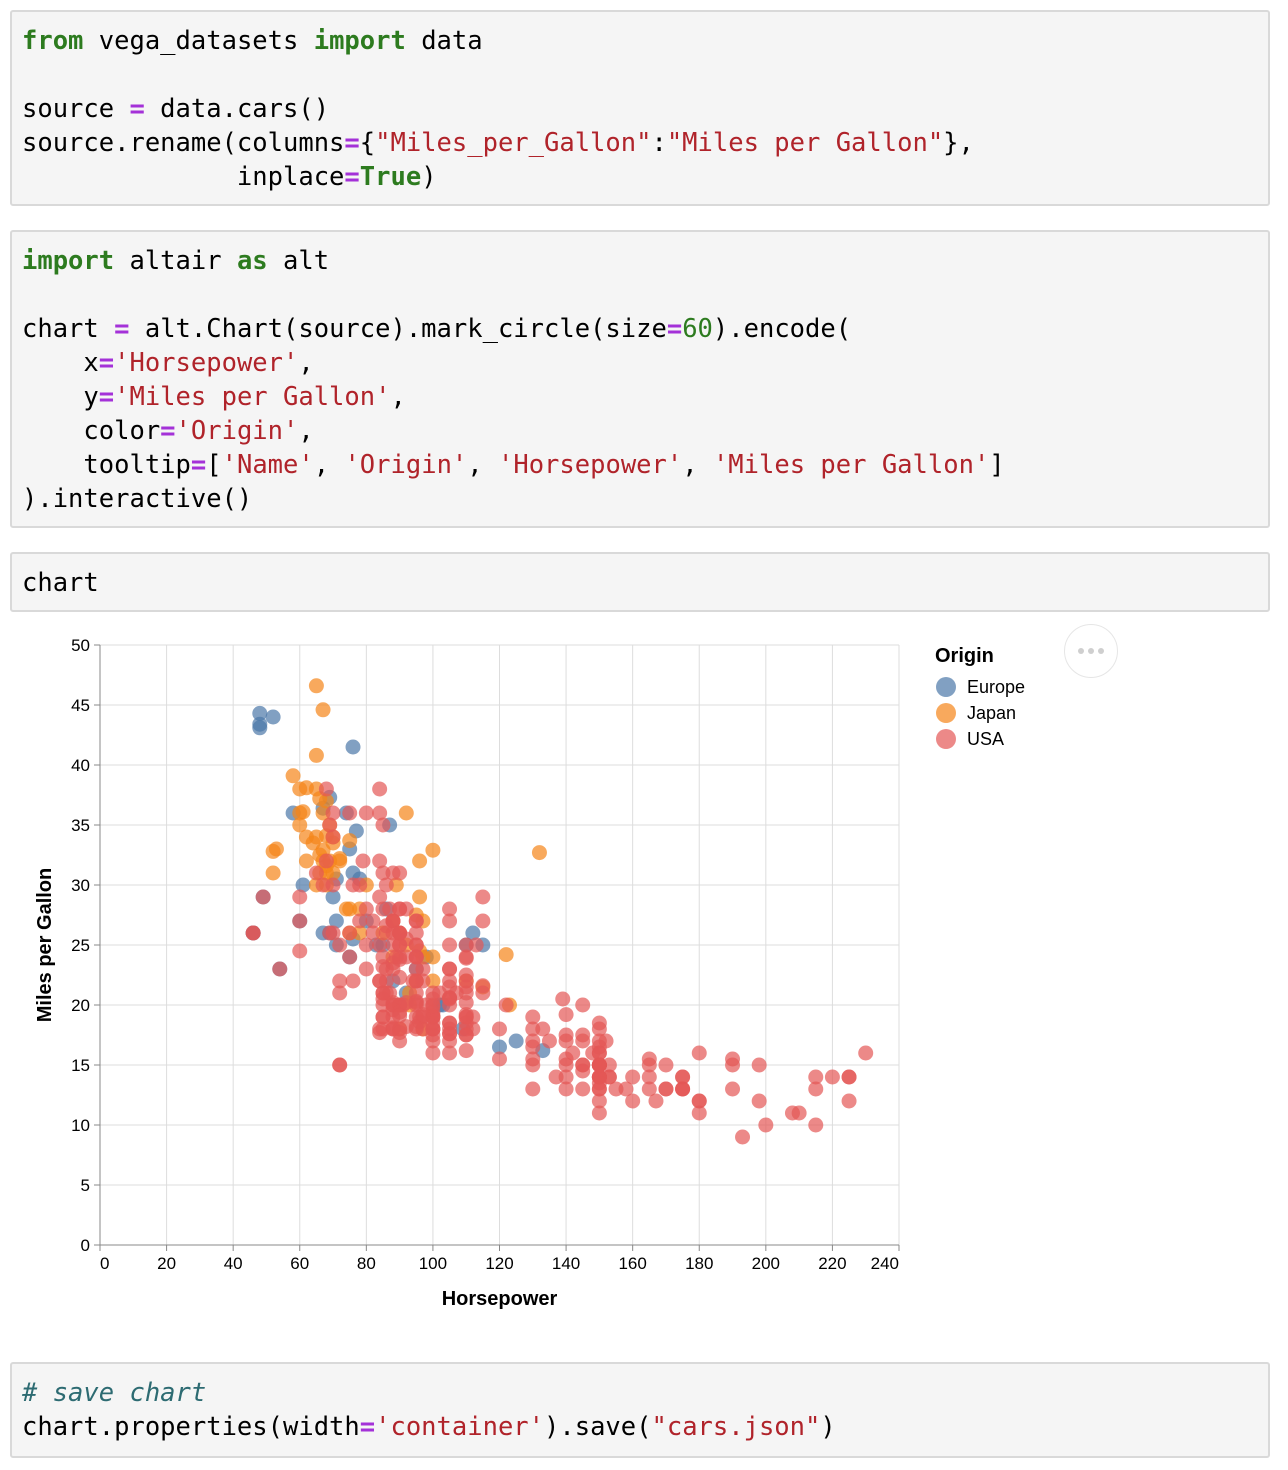 The height and width of the screenshot is (1470, 1288). I want to click on ellipsis-icon, so click(1091, 651).